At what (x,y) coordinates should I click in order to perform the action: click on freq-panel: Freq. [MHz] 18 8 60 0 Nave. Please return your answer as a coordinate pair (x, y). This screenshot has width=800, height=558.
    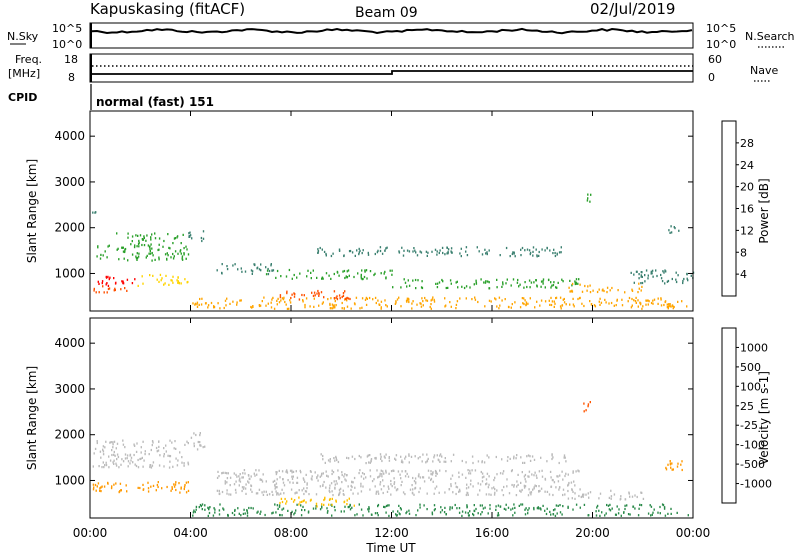
    Looking at the image, I should click on (393, 68).